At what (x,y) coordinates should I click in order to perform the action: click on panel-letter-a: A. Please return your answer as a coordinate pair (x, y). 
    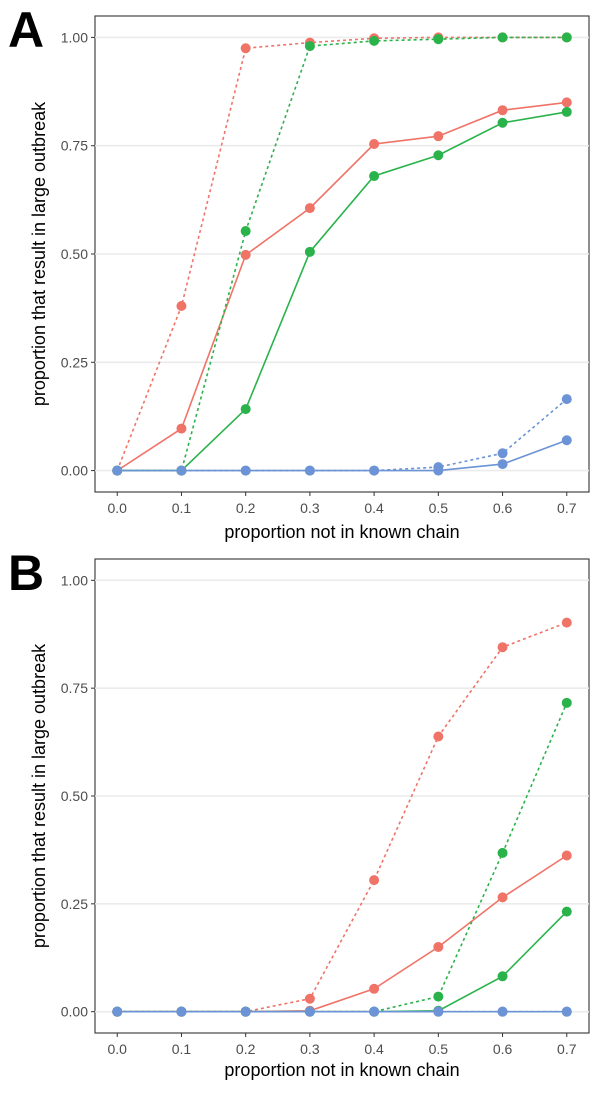
    Looking at the image, I should click on (26, 30).